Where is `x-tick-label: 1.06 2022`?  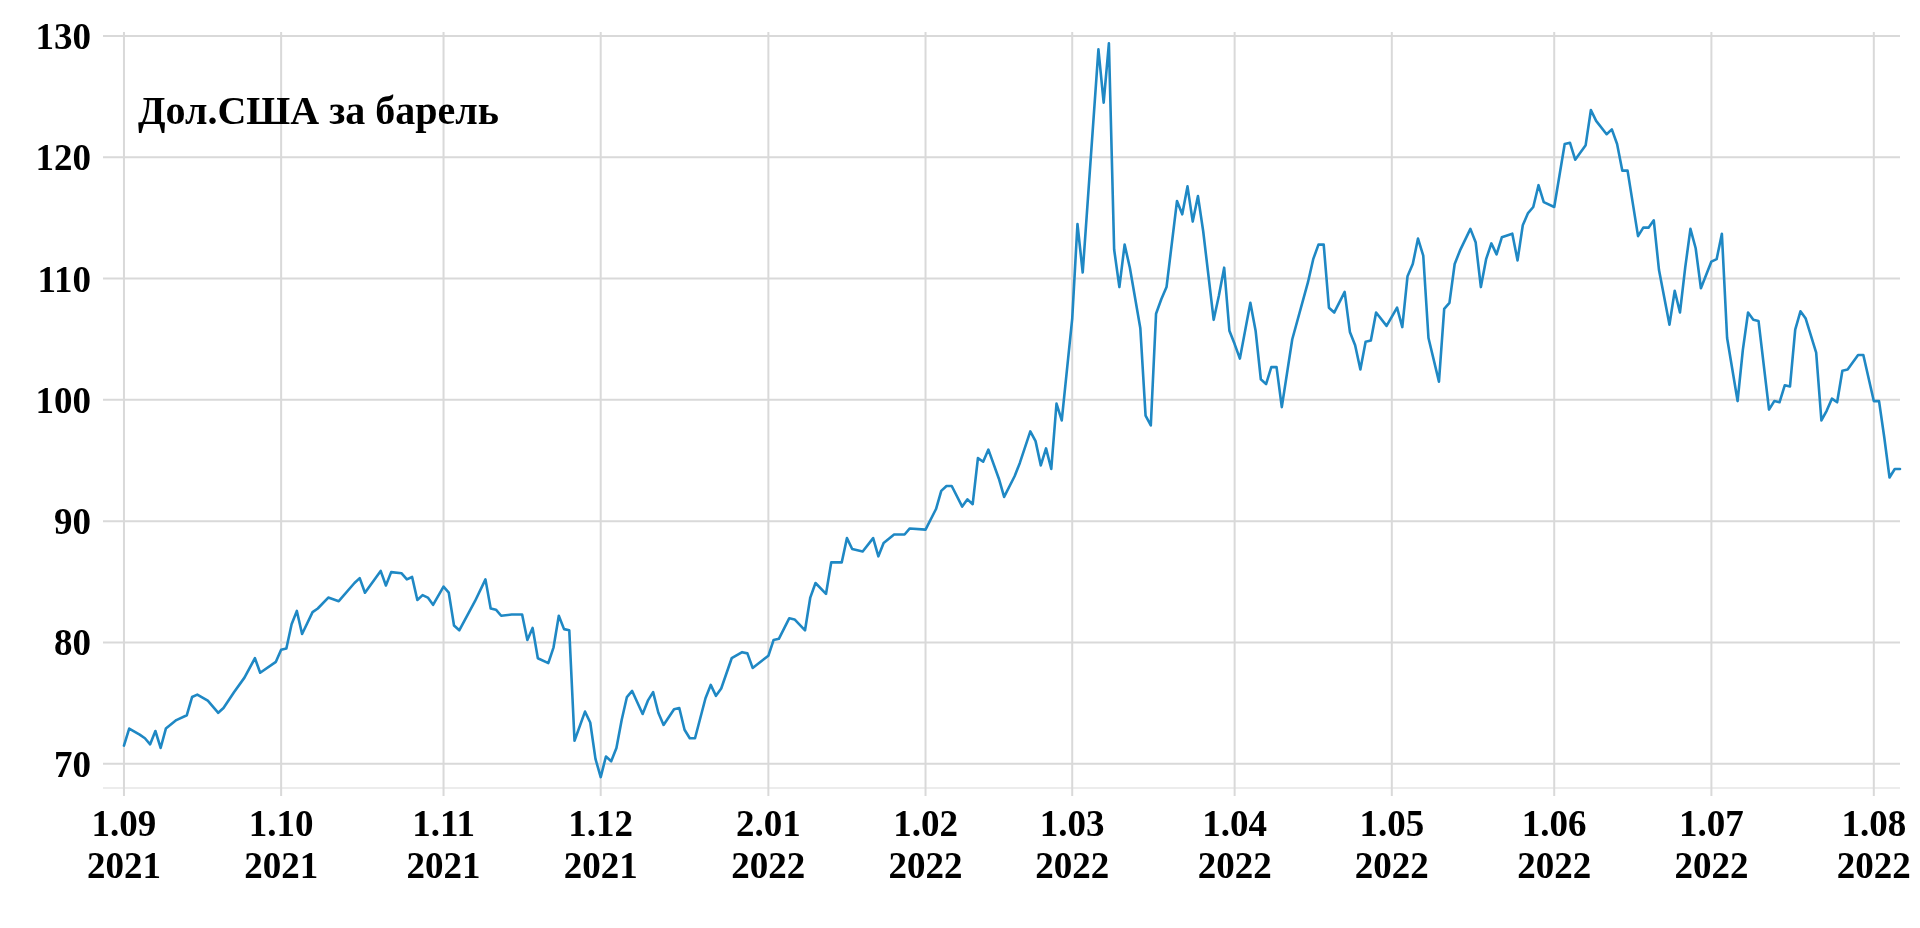 x-tick-label: 1.06 2022 is located at coordinates (1554, 844).